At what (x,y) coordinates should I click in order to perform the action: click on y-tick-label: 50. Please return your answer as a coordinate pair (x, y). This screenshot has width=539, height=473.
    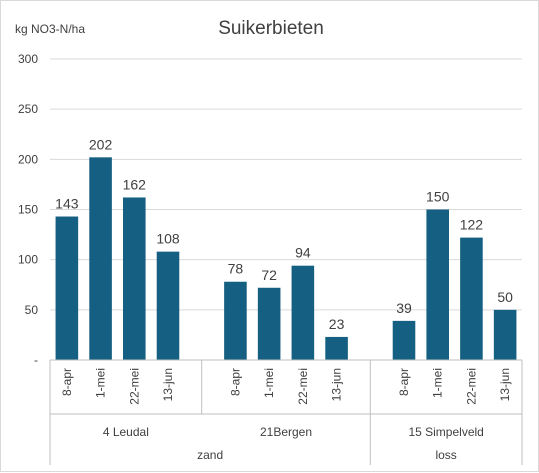
    Looking at the image, I should click on (32, 310).